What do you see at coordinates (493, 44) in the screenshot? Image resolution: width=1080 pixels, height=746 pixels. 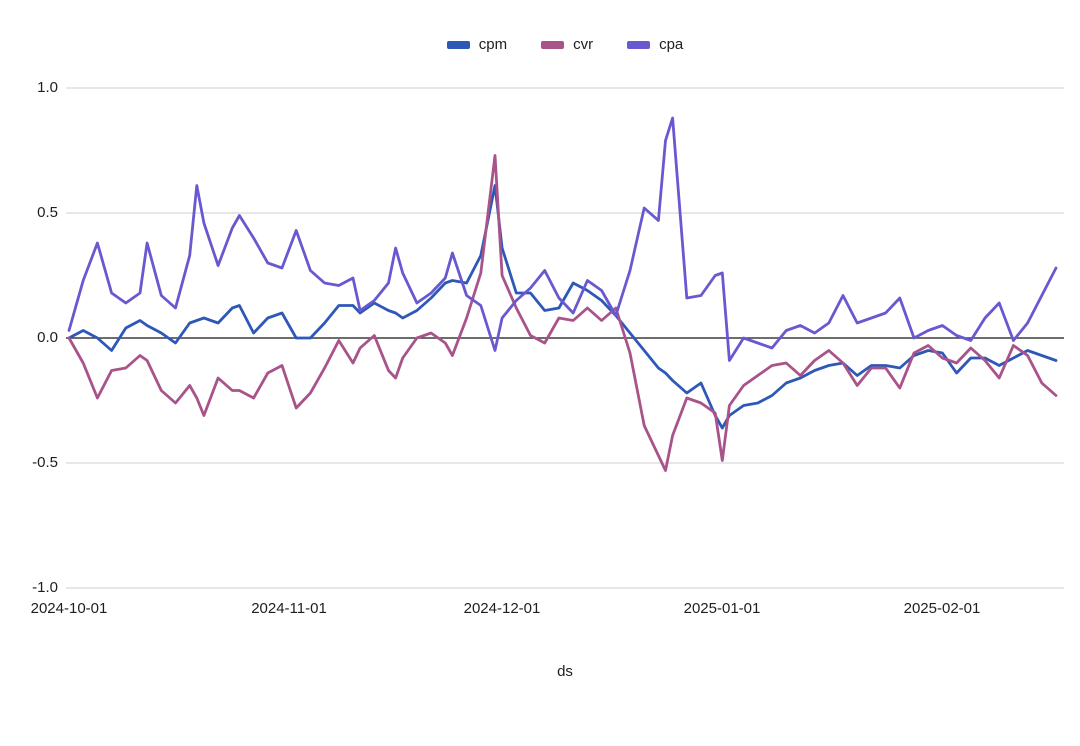 I see `legend-label-cpm: cpm` at bounding box center [493, 44].